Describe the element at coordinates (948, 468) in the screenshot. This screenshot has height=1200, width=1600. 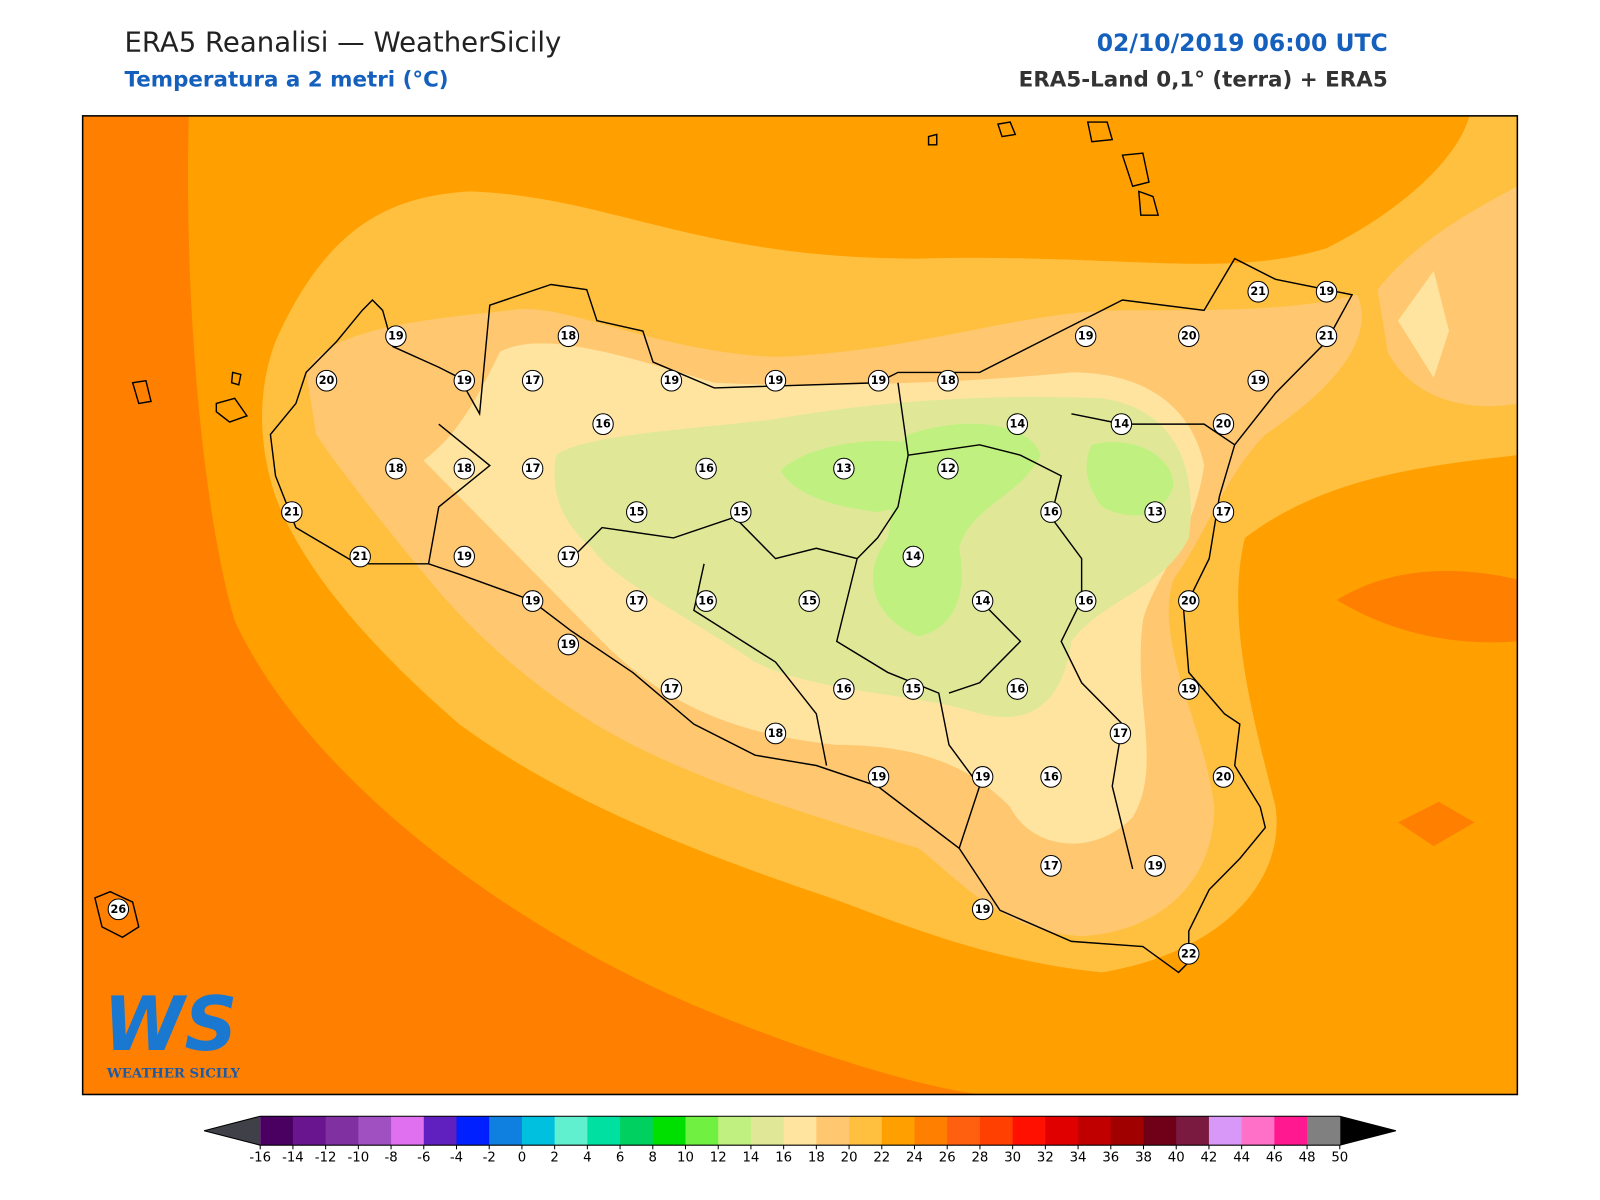
I see `station-value: 12` at that location.